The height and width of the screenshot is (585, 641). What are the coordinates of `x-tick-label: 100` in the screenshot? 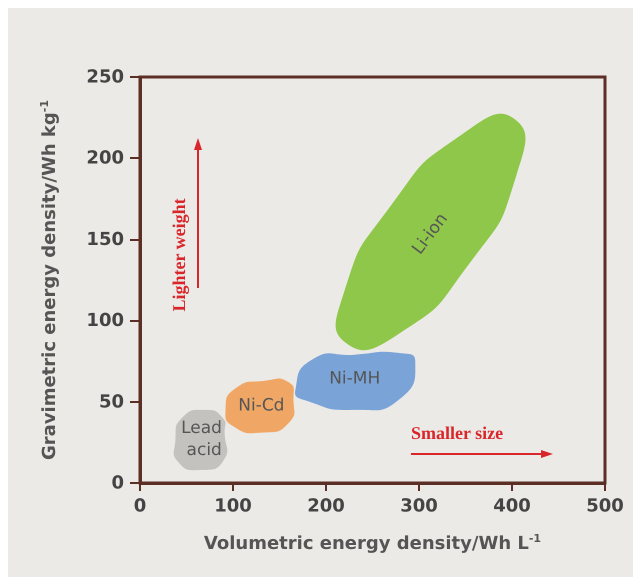 It's located at (233, 506).